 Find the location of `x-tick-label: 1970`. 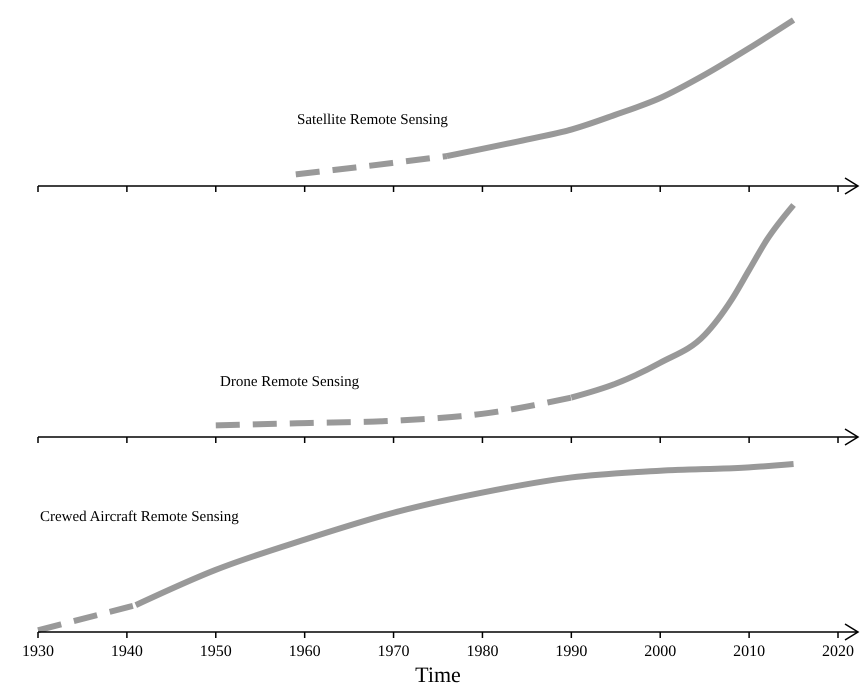

x-tick-label: 1970 is located at coordinates (394, 651).